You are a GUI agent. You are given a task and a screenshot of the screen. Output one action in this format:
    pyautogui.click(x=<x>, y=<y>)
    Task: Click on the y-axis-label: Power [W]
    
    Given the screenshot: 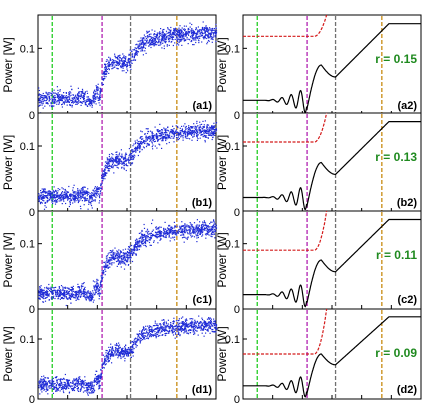 What is the action you would take?
    pyautogui.click(x=222, y=259)
    